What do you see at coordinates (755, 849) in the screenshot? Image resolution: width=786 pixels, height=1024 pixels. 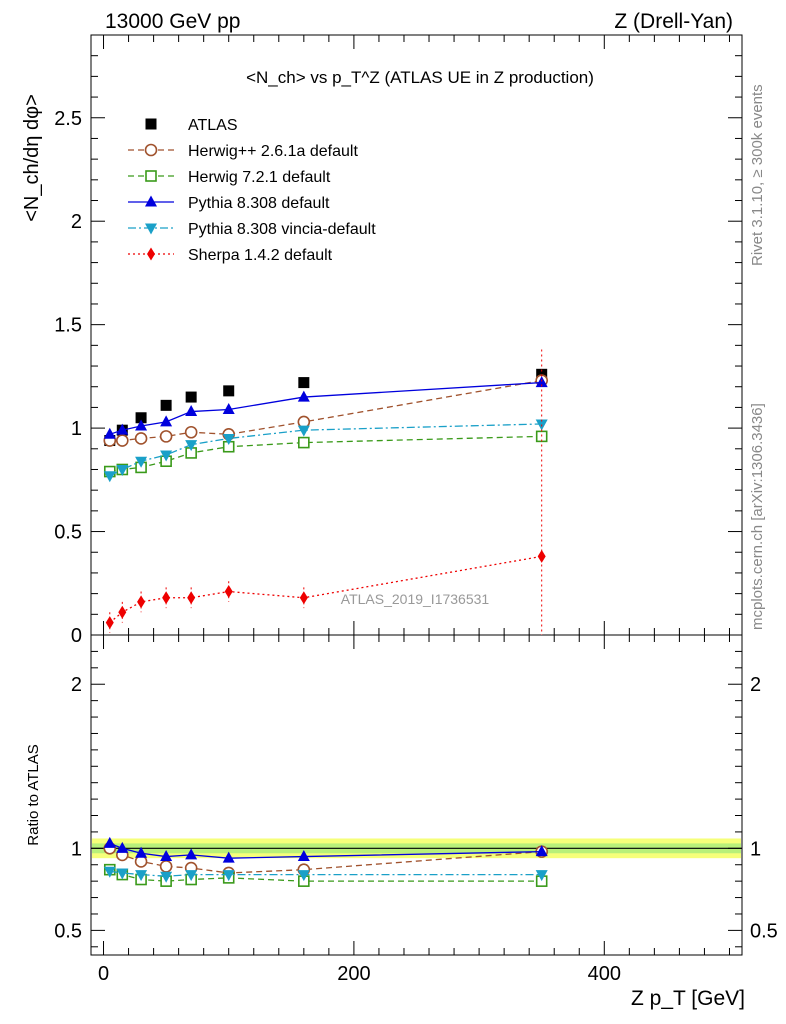 I see `ratio-y-tick-label-right: 1` at bounding box center [755, 849].